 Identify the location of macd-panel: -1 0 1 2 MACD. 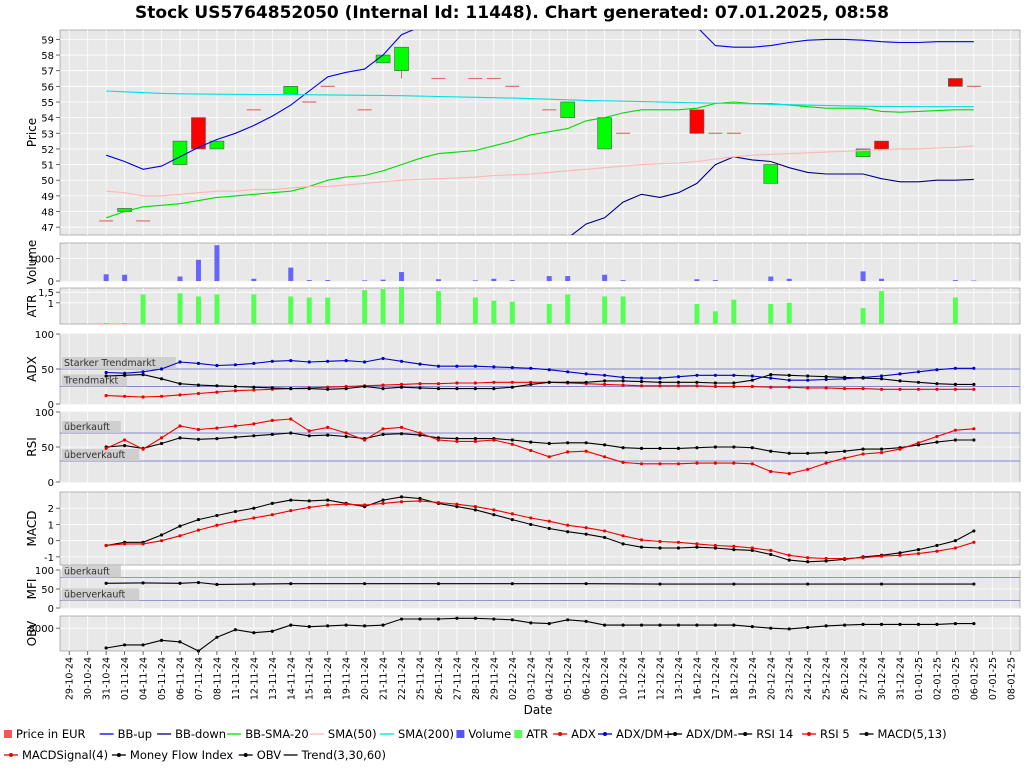
(523, 528).